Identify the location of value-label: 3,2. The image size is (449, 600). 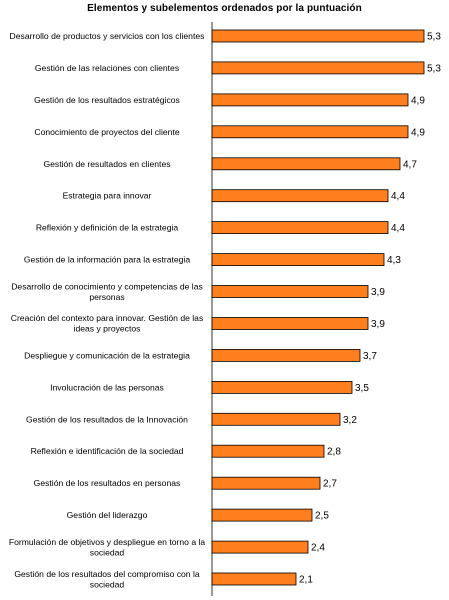
(350, 420).